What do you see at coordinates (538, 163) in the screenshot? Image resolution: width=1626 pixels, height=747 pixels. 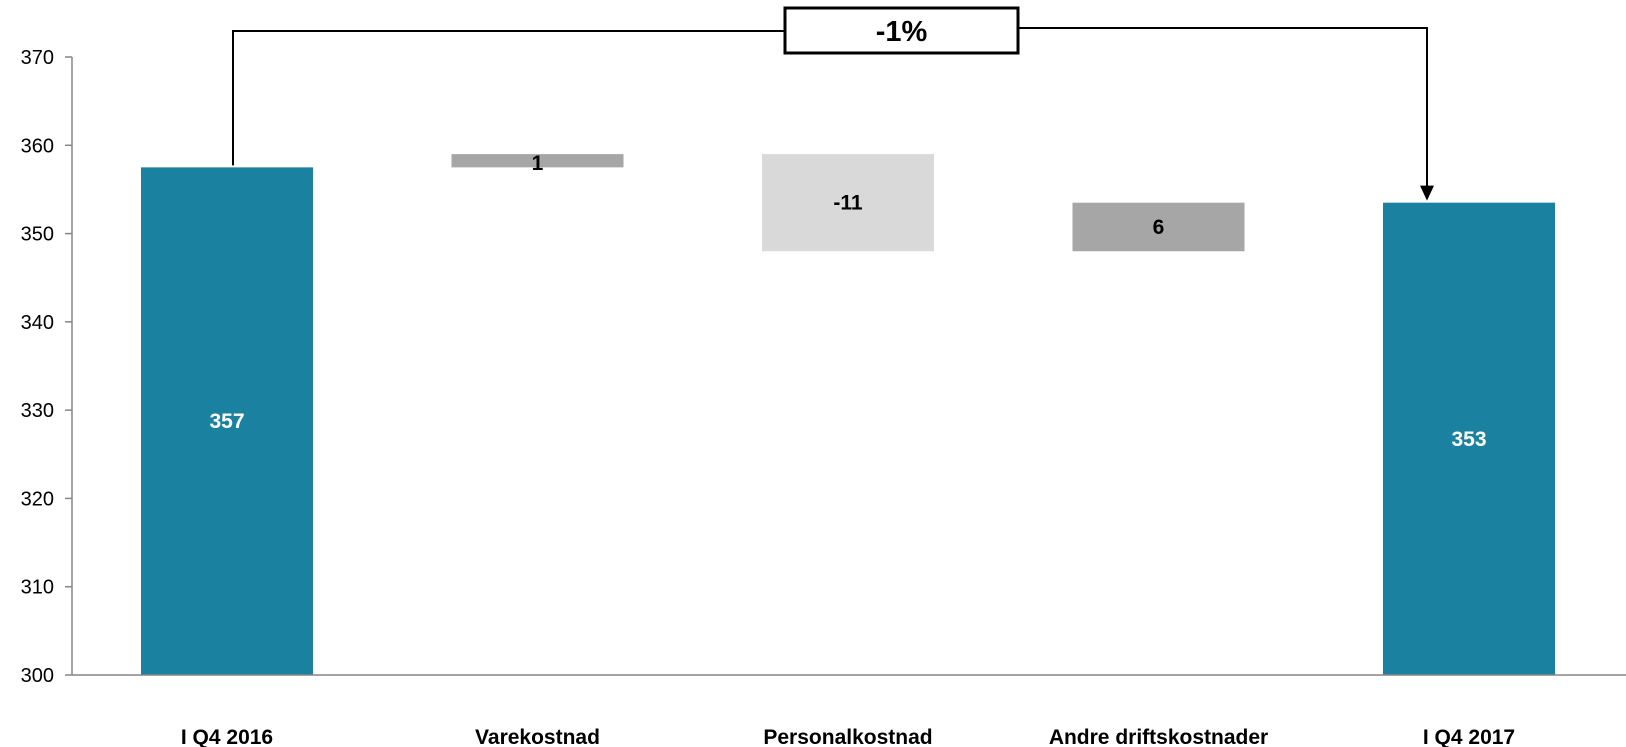 I see `bar-data-label: 1` at bounding box center [538, 163].